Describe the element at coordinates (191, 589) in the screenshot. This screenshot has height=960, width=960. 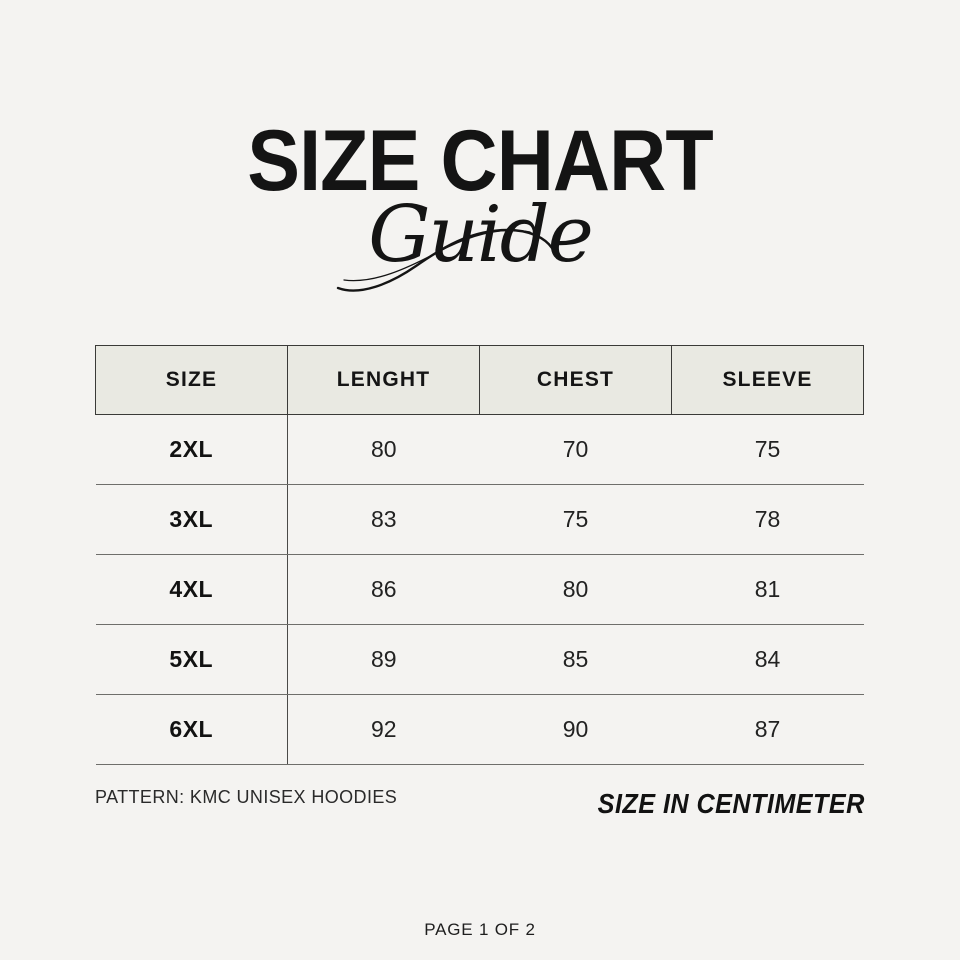
I see `cell-size: 4XL` at that location.